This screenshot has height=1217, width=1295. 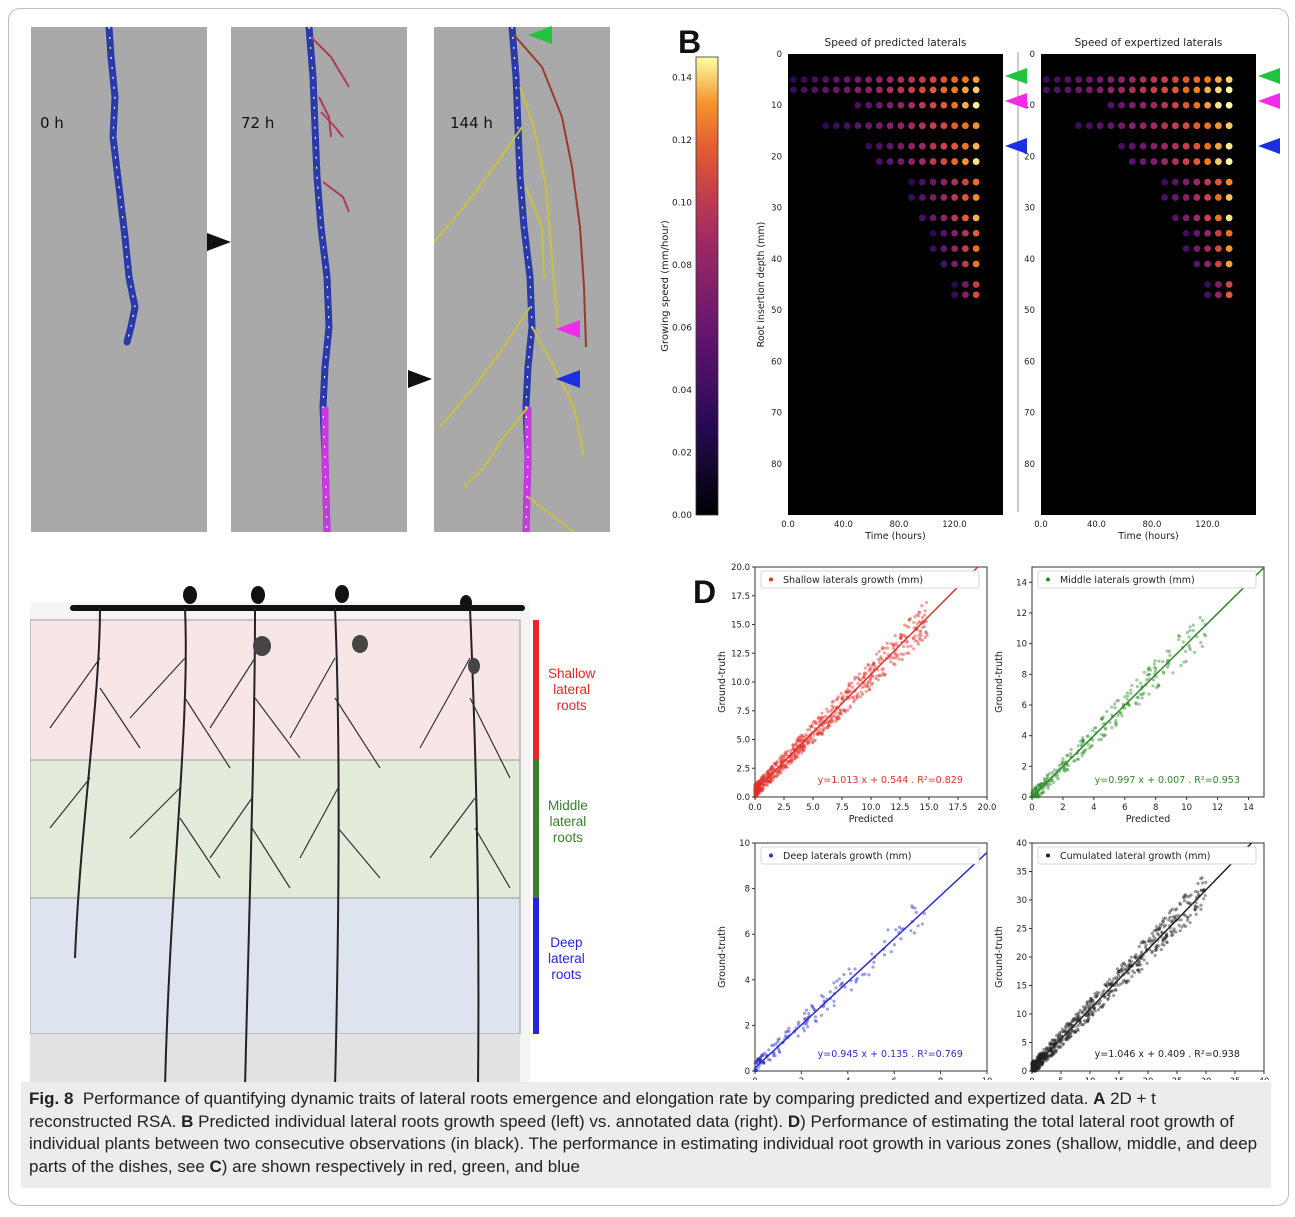 What do you see at coordinates (870, 855) in the screenshot?
I see `legend-box` at bounding box center [870, 855].